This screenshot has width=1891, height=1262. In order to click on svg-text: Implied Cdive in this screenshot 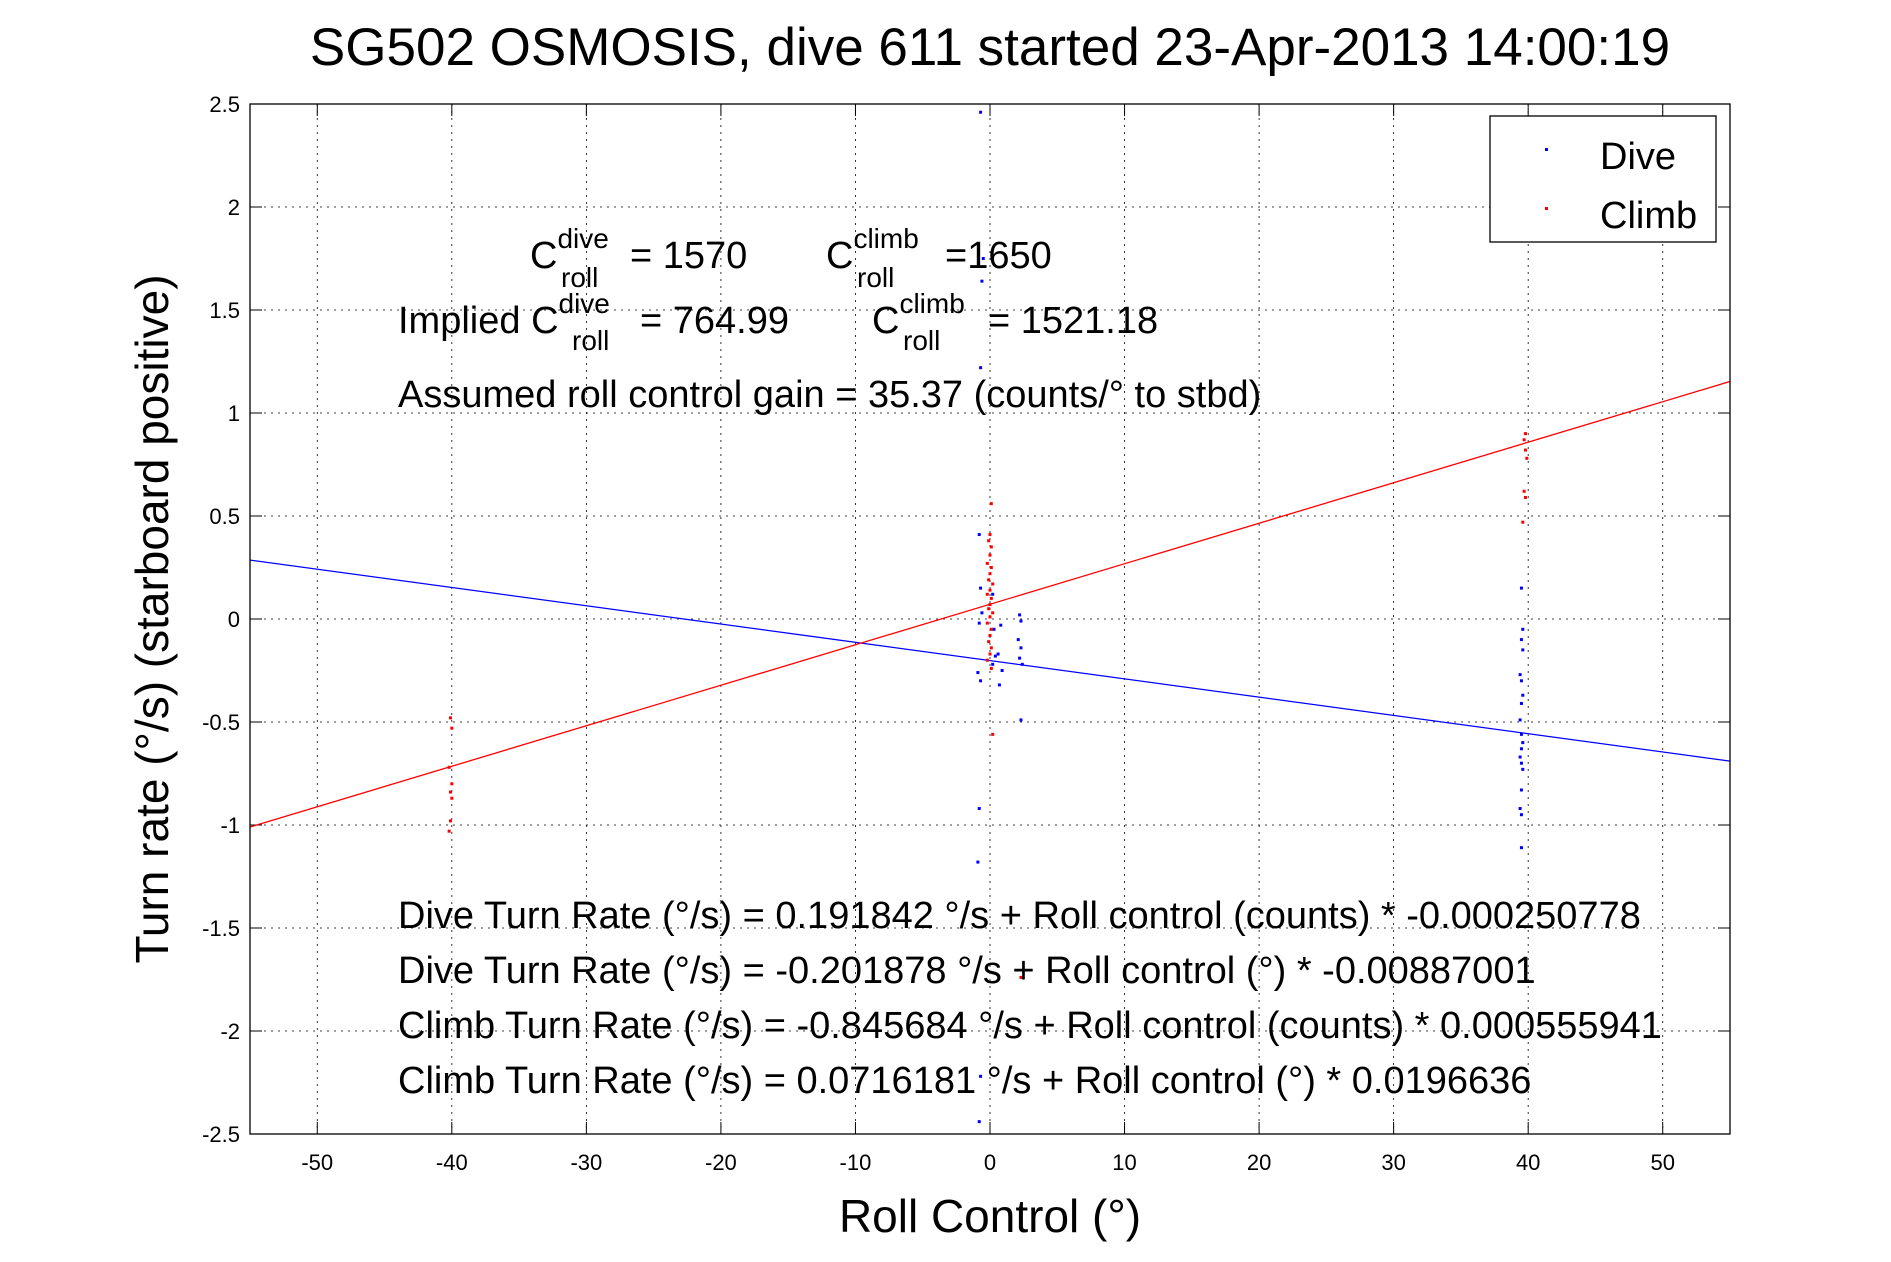, I will do `click(504, 315)`.